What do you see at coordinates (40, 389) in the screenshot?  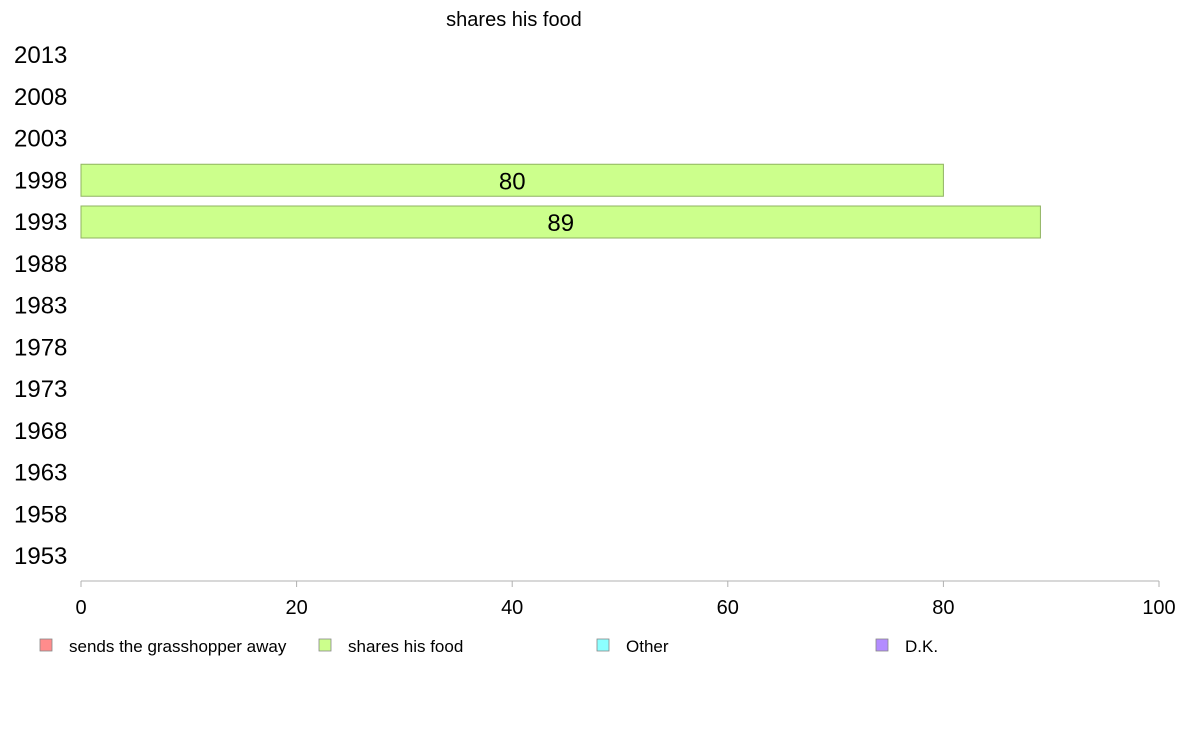 I see `y-tick-label: 1973` at bounding box center [40, 389].